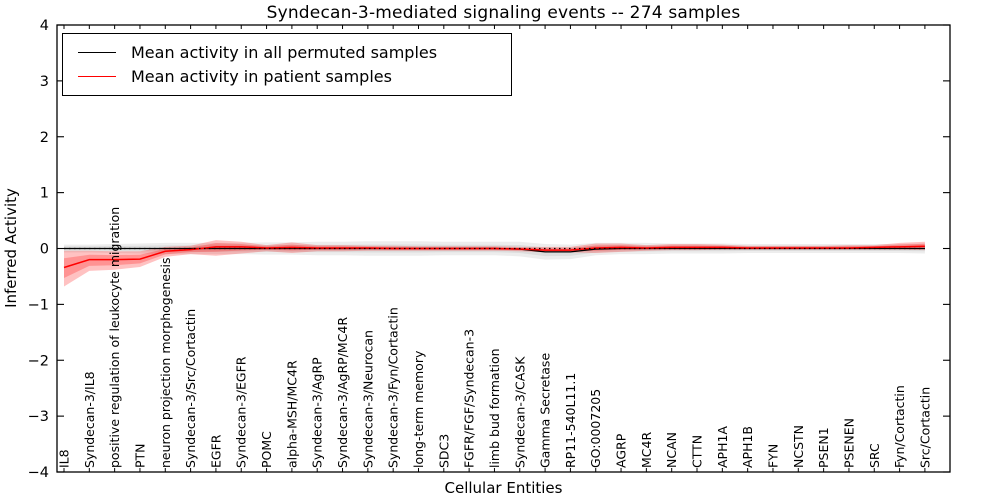 The height and width of the screenshot is (500, 1000). Describe the element at coordinates (38, 473) in the screenshot. I see `y-tick-label: −4` at that location.